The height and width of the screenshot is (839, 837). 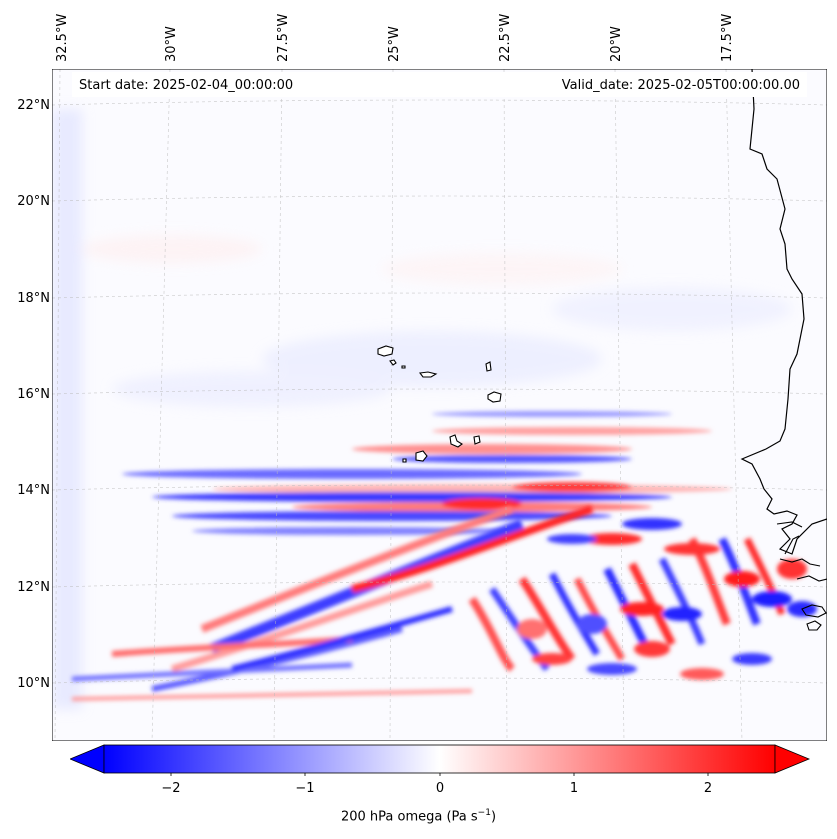 I want to click on colorbar-tick-label: −2, so click(x=171, y=788).